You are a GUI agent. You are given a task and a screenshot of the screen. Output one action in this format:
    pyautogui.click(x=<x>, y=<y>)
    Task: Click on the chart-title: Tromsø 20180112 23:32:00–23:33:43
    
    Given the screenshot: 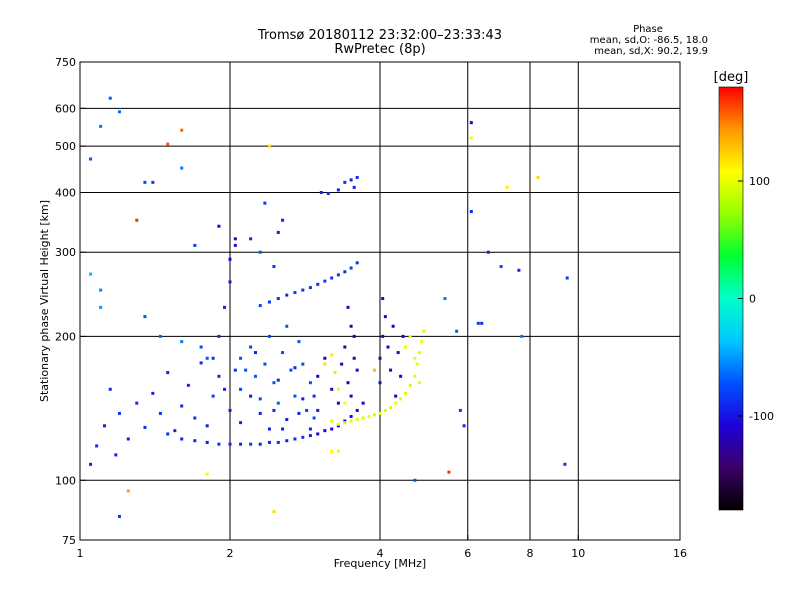 What is the action you would take?
    pyautogui.click(x=379, y=35)
    